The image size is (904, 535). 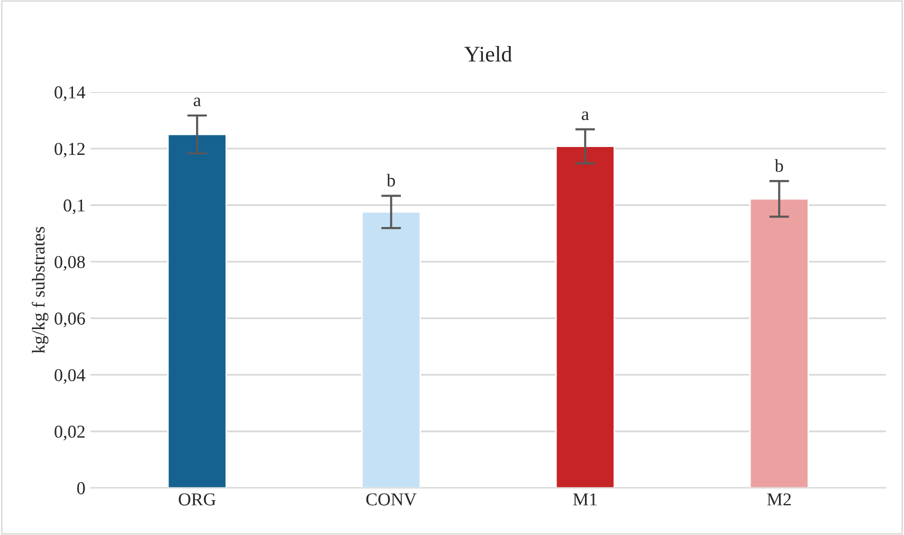 I want to click on x-tick-label: M1, so click(x=585, y=499).